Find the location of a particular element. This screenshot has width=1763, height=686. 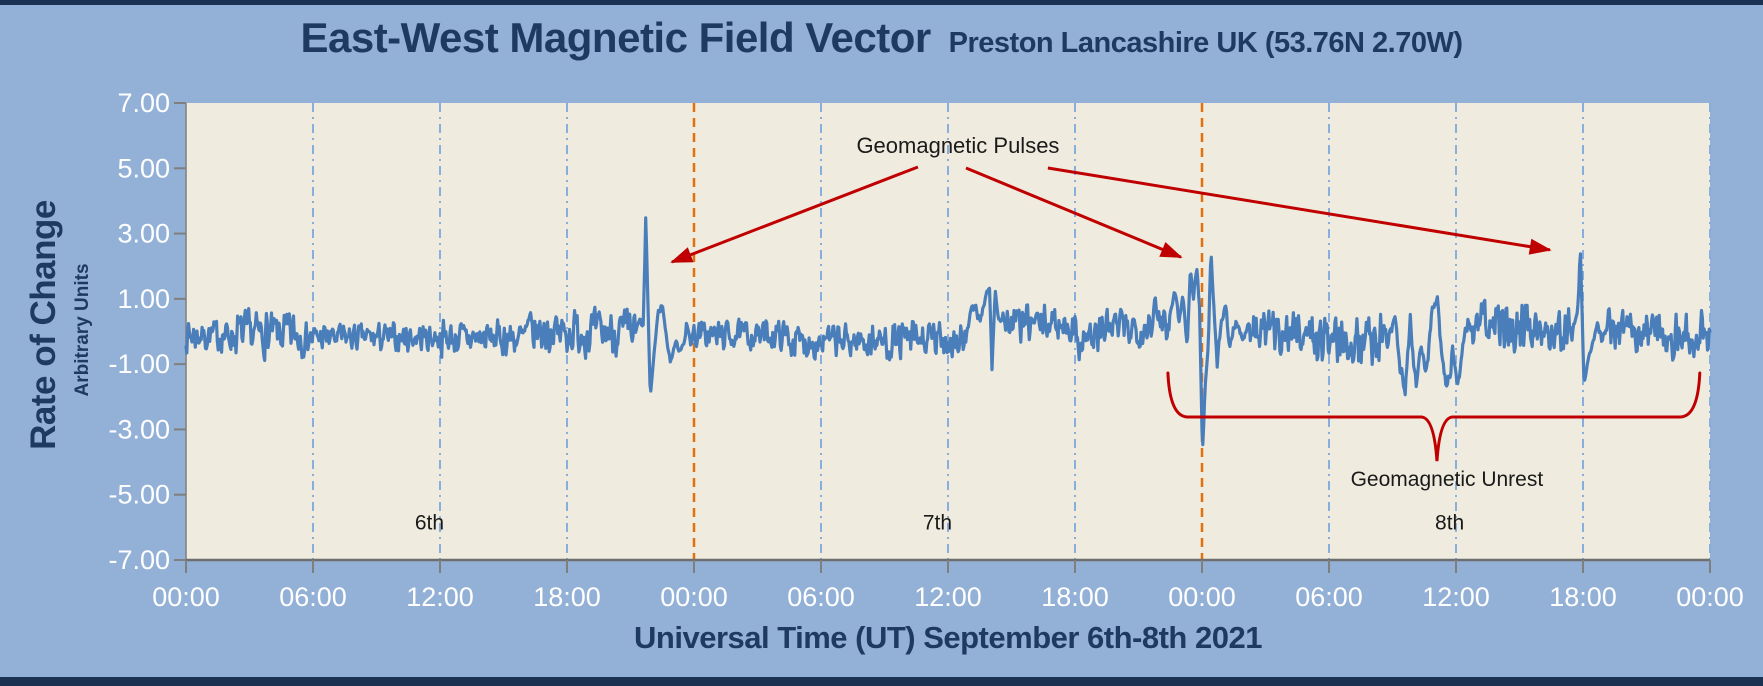

y-tick-label: -3.00 is located at coordinates (139, 429).